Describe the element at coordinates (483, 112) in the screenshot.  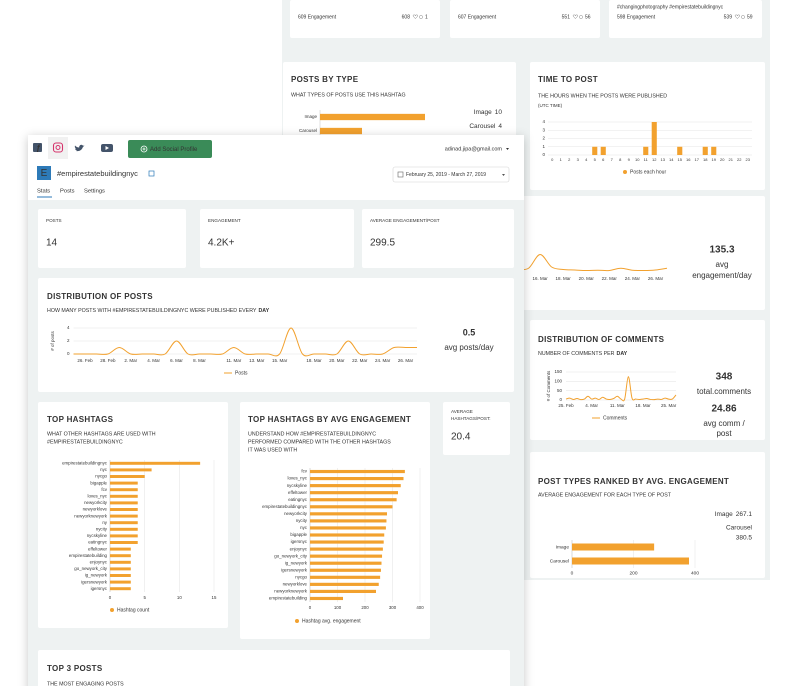
I see `type-name: Image` at that location.